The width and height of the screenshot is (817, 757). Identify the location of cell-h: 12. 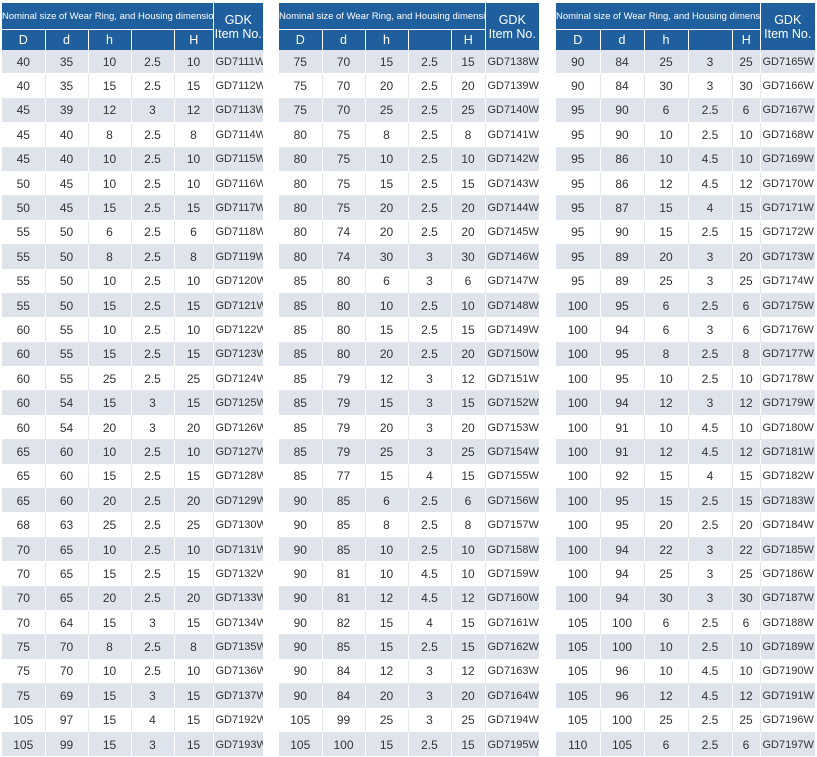
(387, 379).